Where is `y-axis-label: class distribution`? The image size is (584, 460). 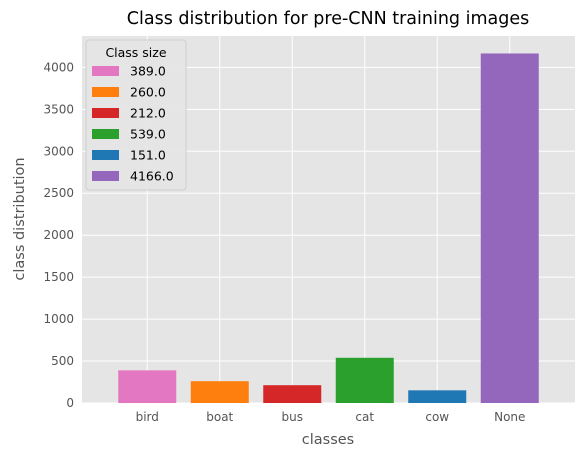 y-axis-label: class distribution is located at coordinates (20, 218).